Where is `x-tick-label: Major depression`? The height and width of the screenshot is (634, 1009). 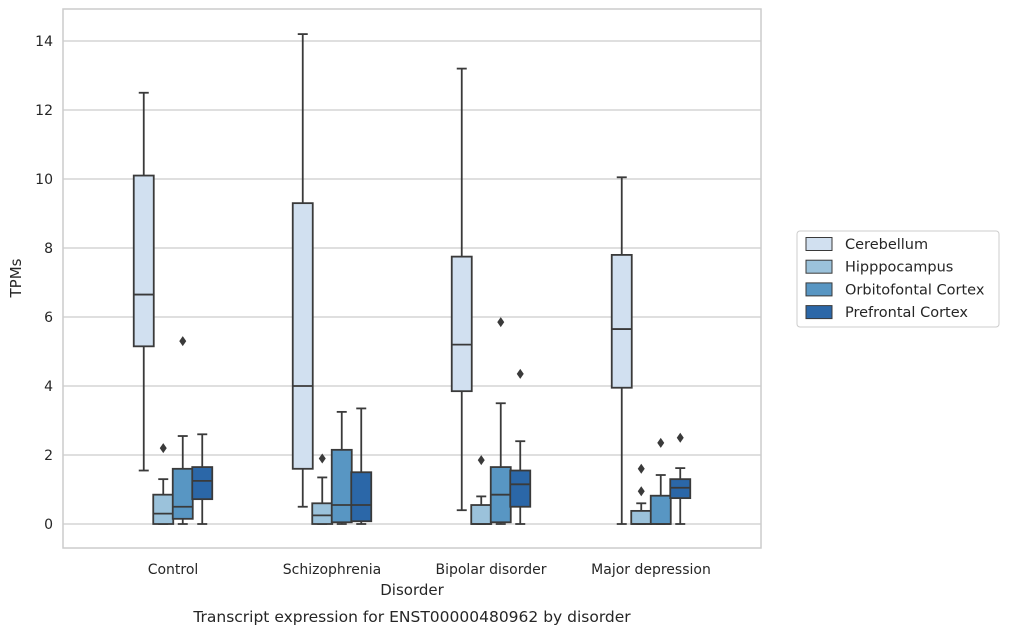
x-tick-label: Major depression is located at coordinates (651, 570).